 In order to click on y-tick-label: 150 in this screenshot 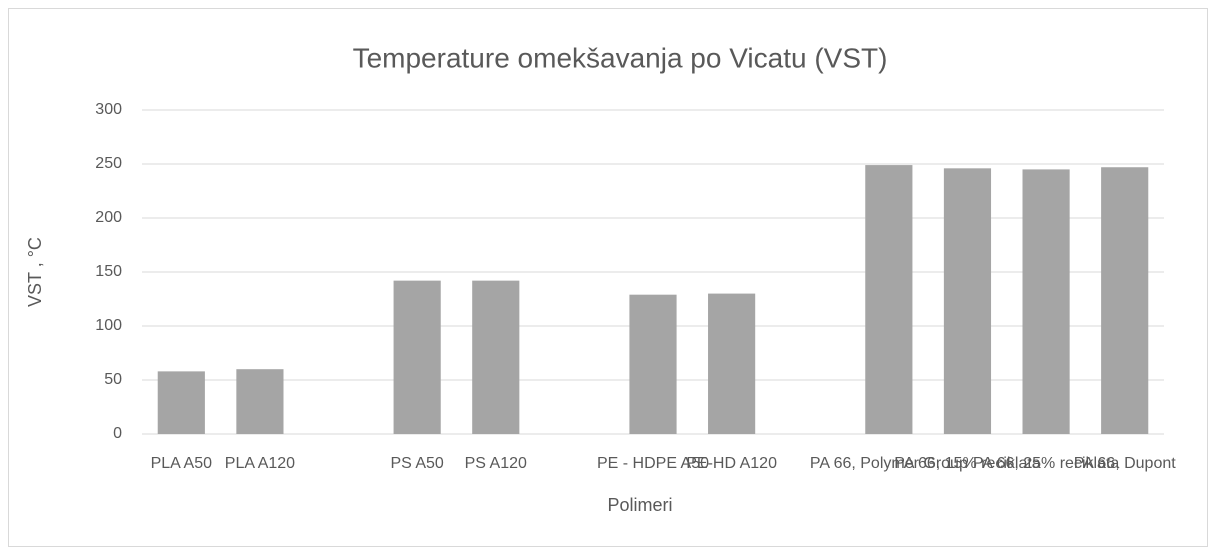, I will do `click(108, 271)`.